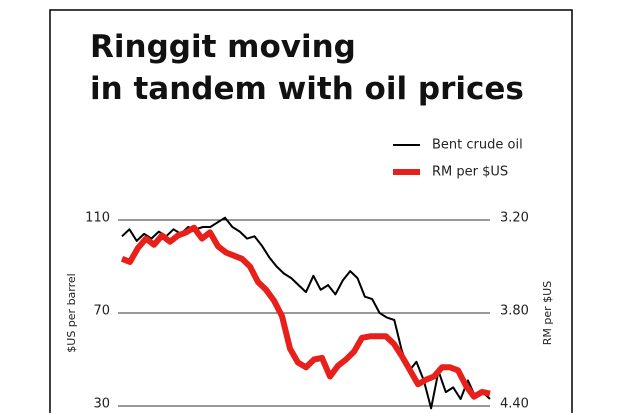  I want to click on y-tick-label: 70, so click(101, 311).